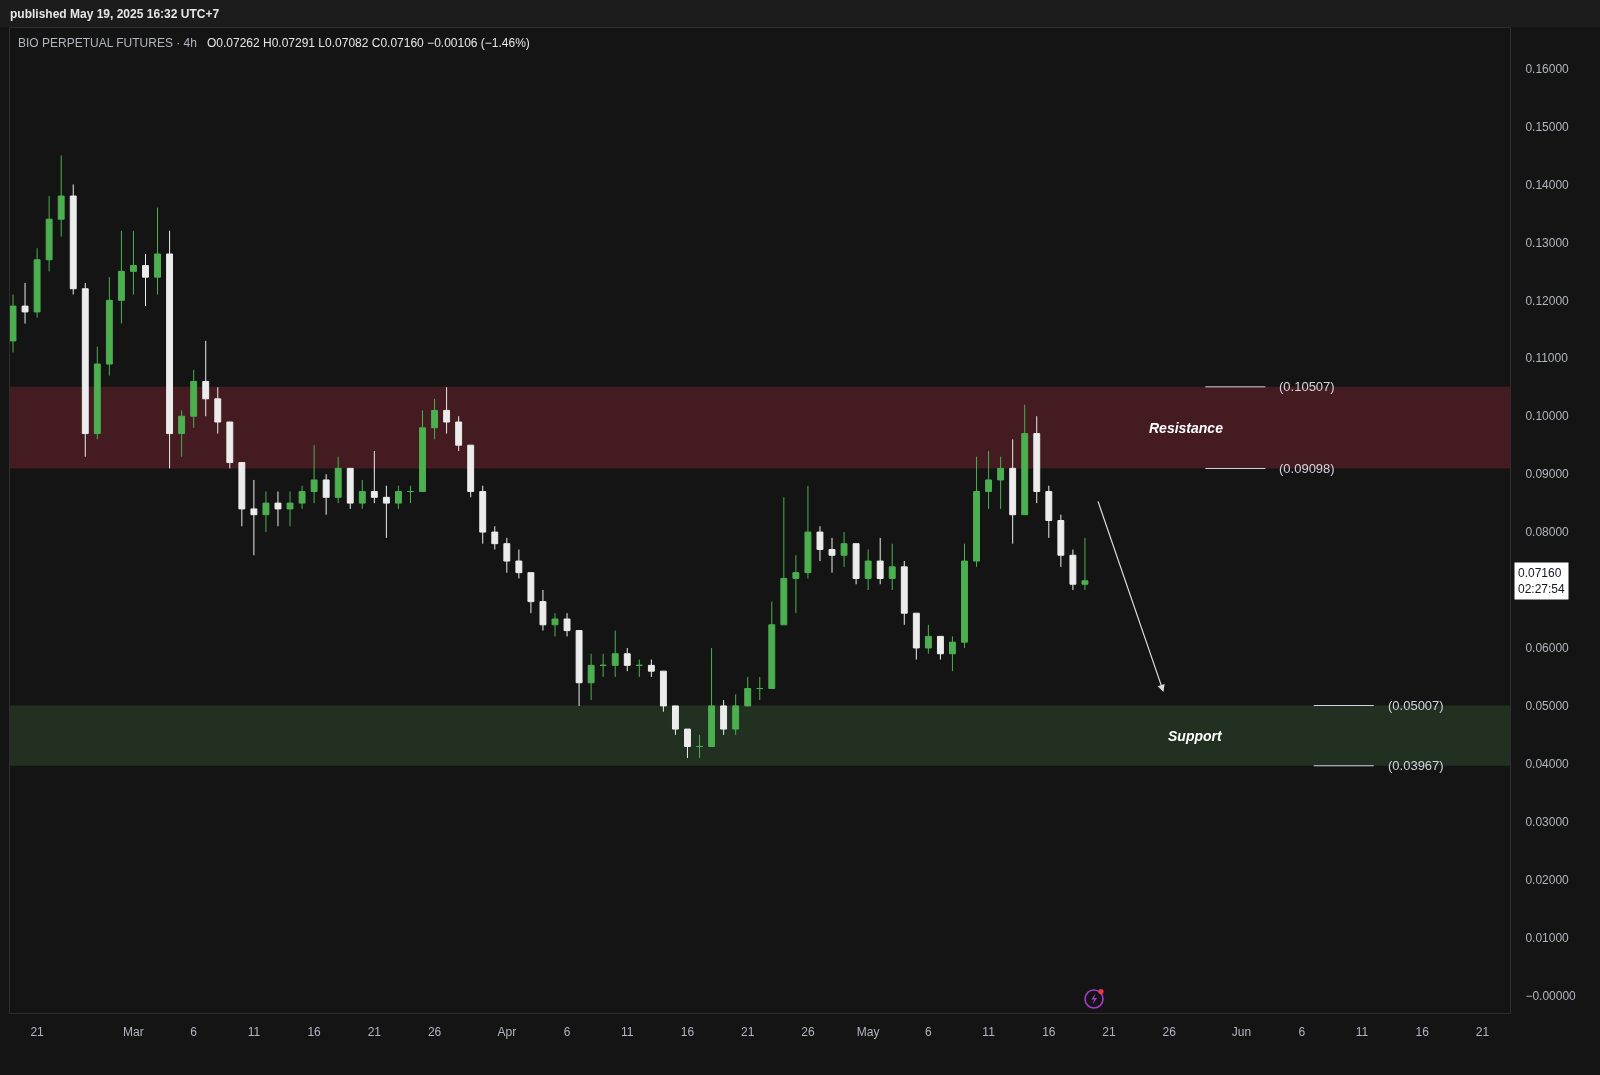  What do you see at coordinates (507, 1032) in the screenshot?
I see `x-tick-label: Apr` at bounding box center [507, 1032].